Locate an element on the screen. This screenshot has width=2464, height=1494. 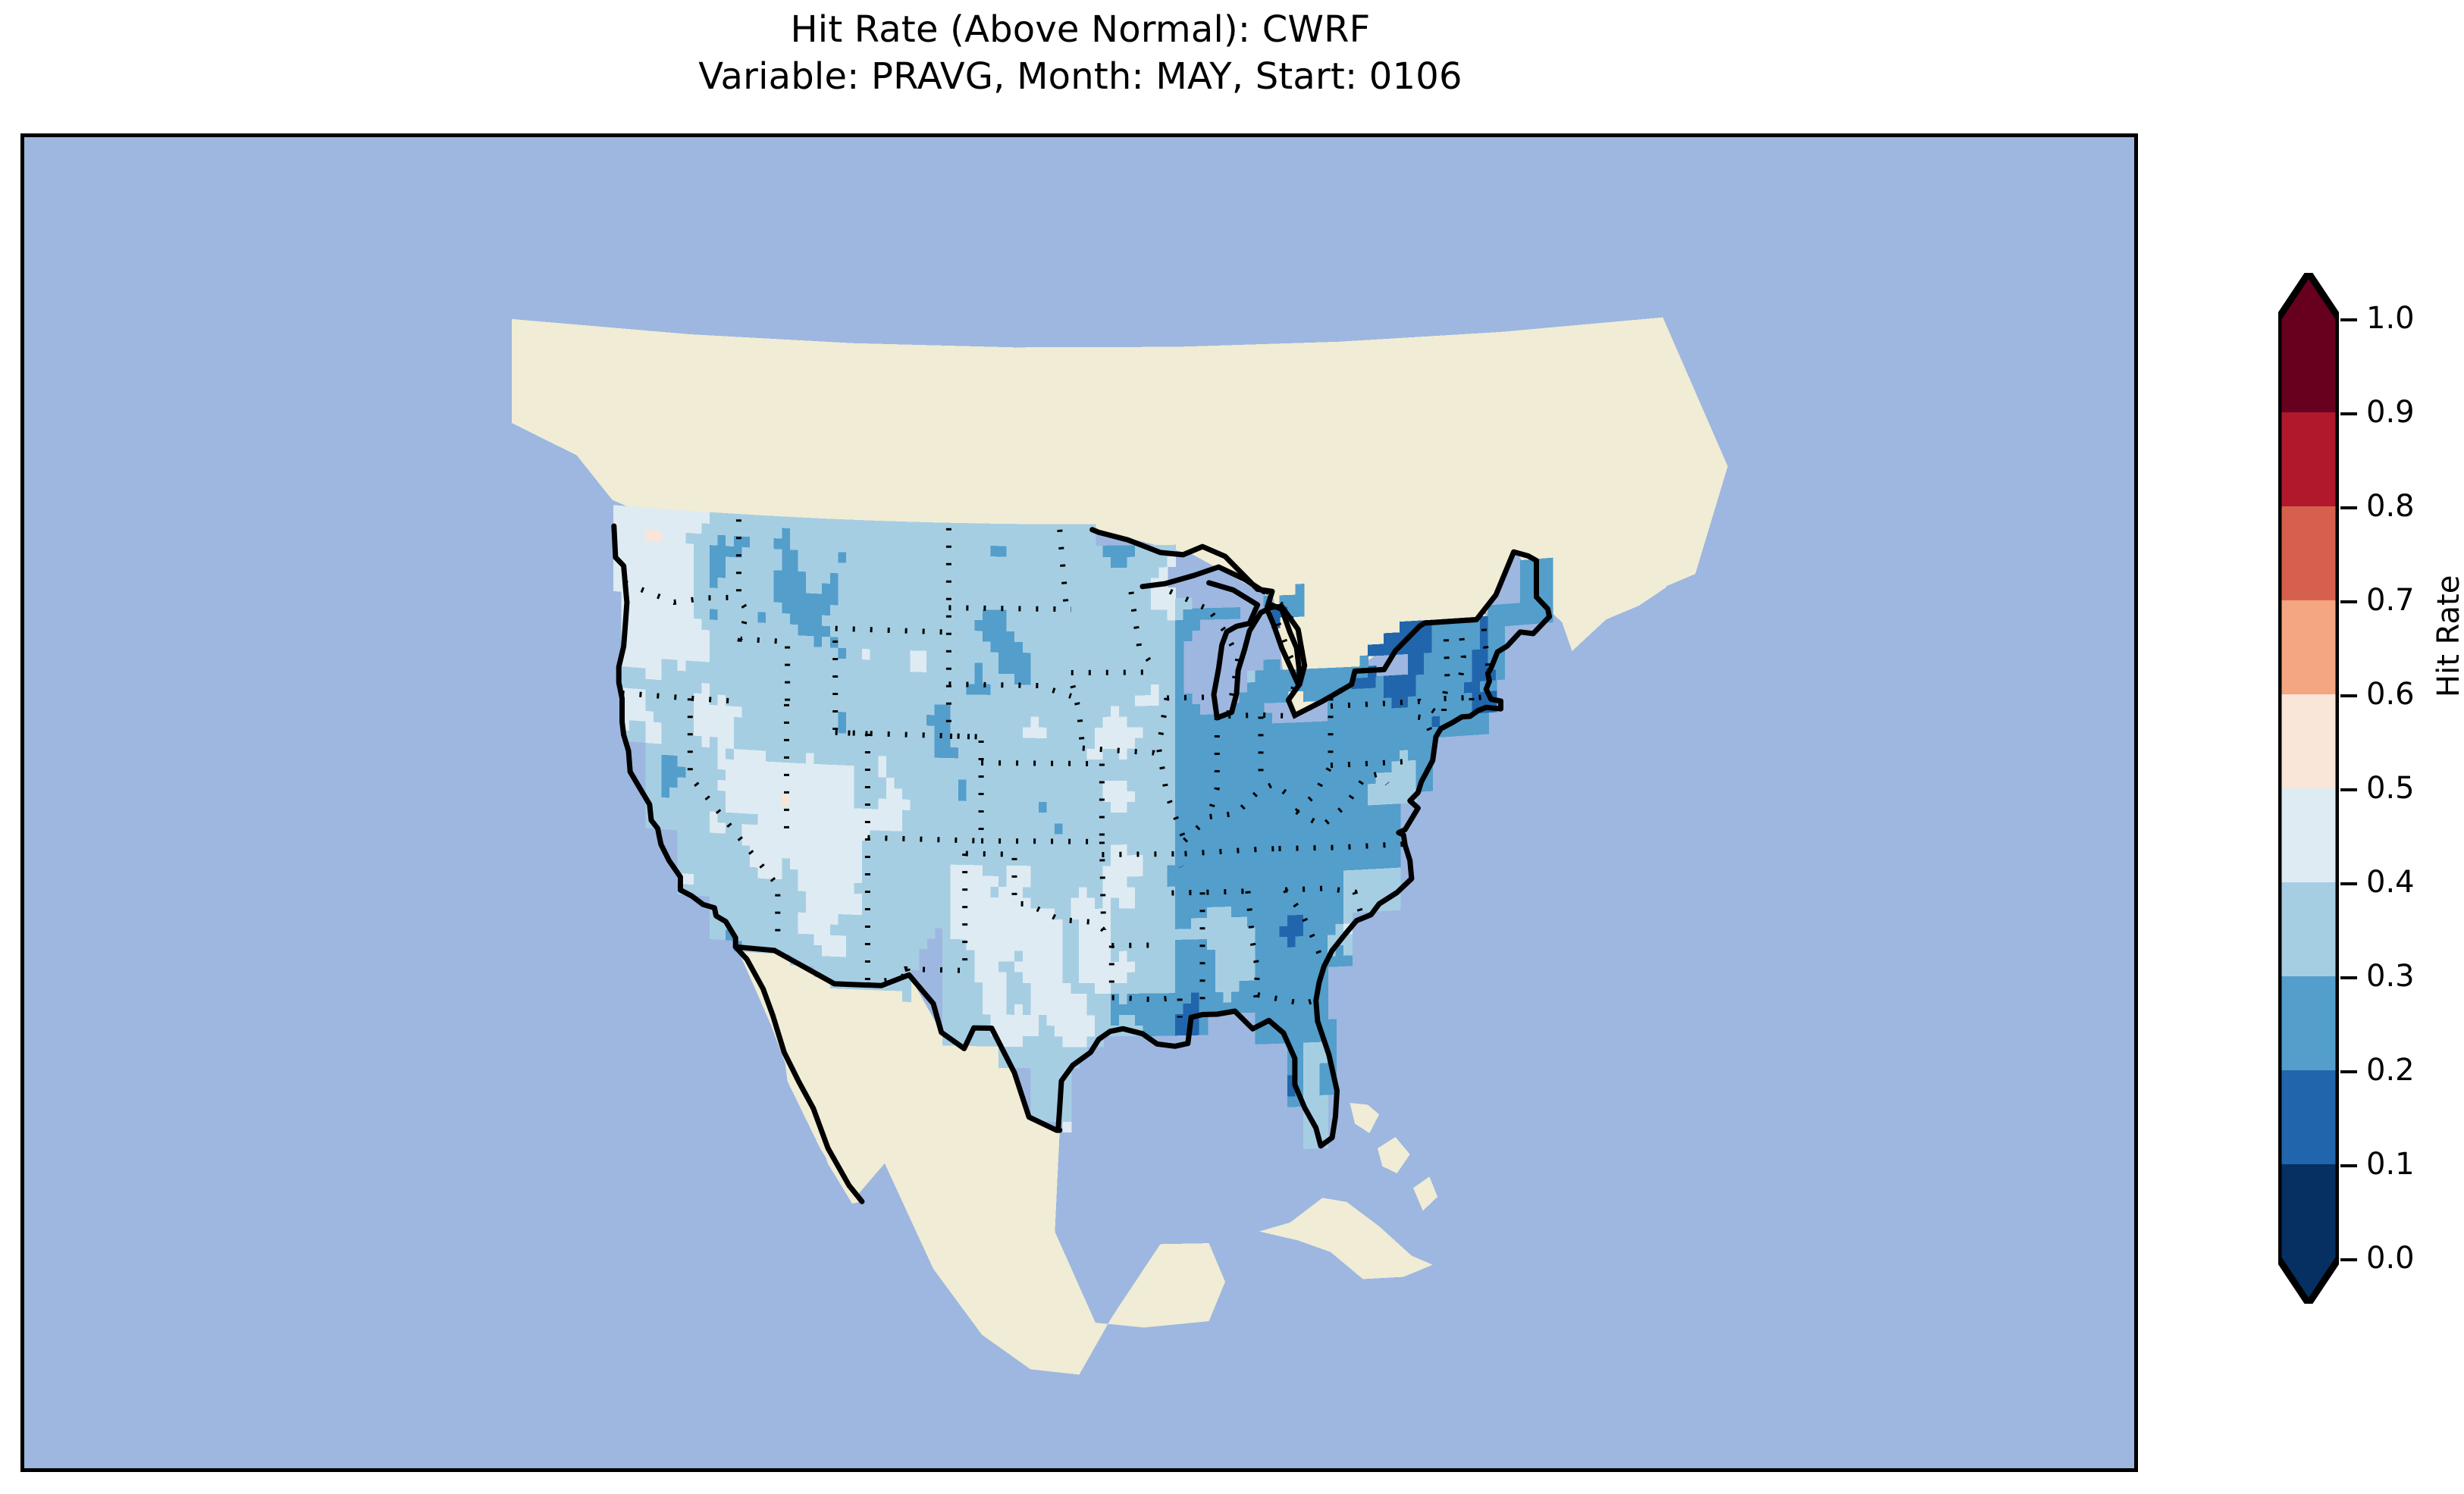
colorbar-tick-mark is located at coordinates (2348, 1071).